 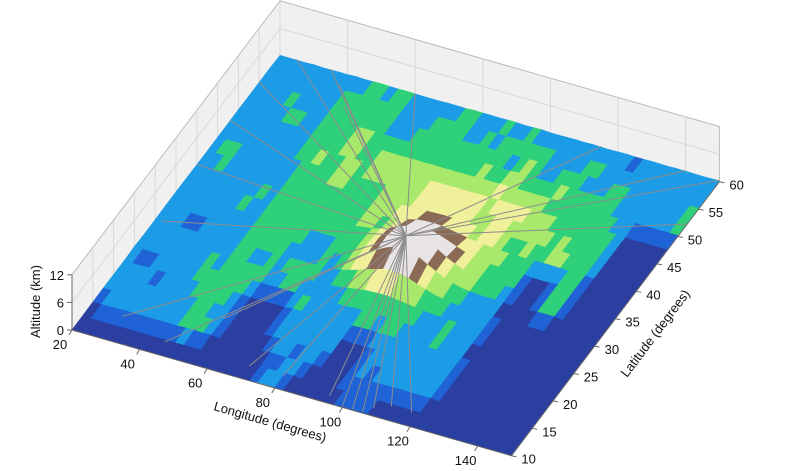 I want to click on y-tick-label: 35, so click(x=632, y=322).